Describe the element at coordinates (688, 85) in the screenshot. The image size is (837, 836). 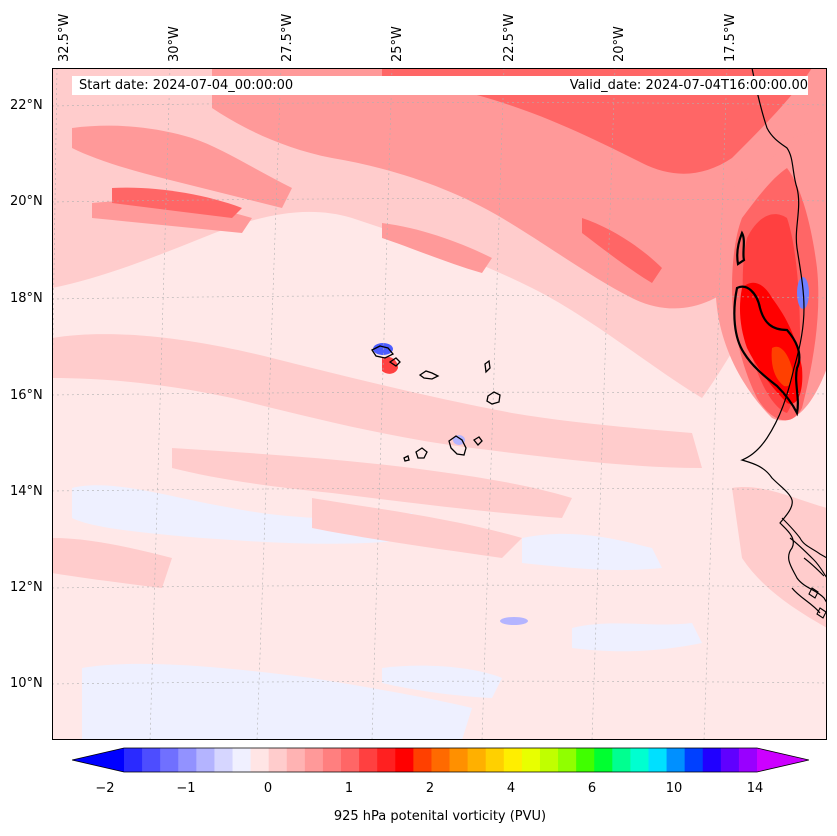
I see `valid-date-text: Valid_date: 2024-07-04T16:00:00.00` at that location.